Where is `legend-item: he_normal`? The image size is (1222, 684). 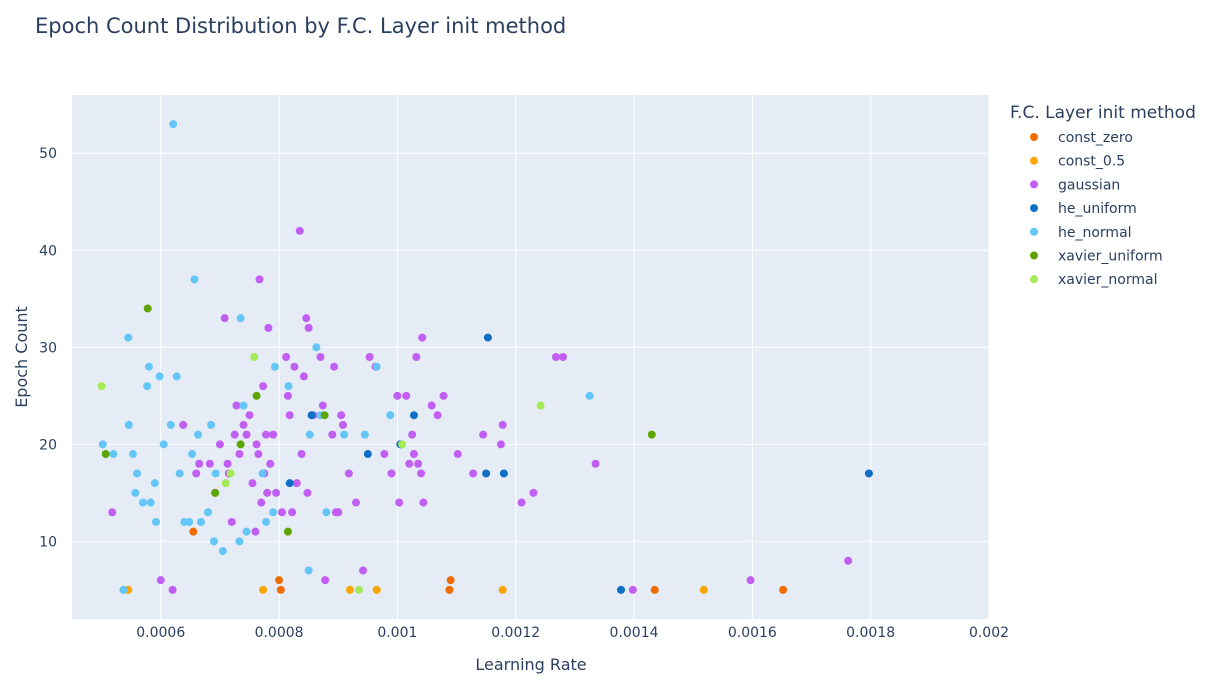
legend-item: he_normal is located at coordinates (1081, 233).